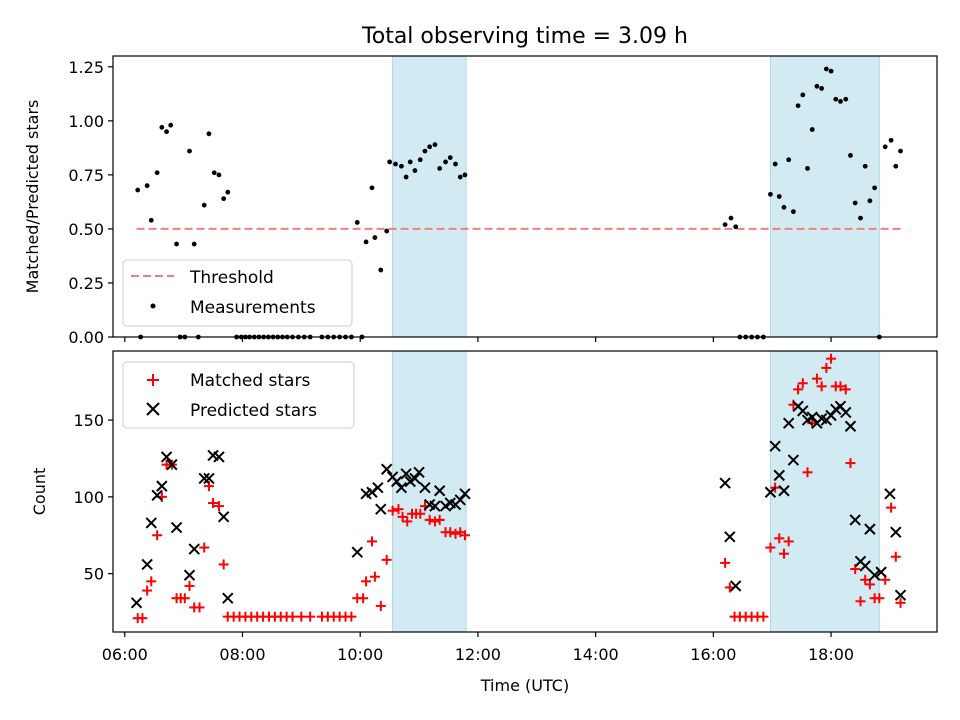  Describe the element at coordinates (524, 685) in the screenshot. I see `x-axis-label: Time (UTC)` at that location.